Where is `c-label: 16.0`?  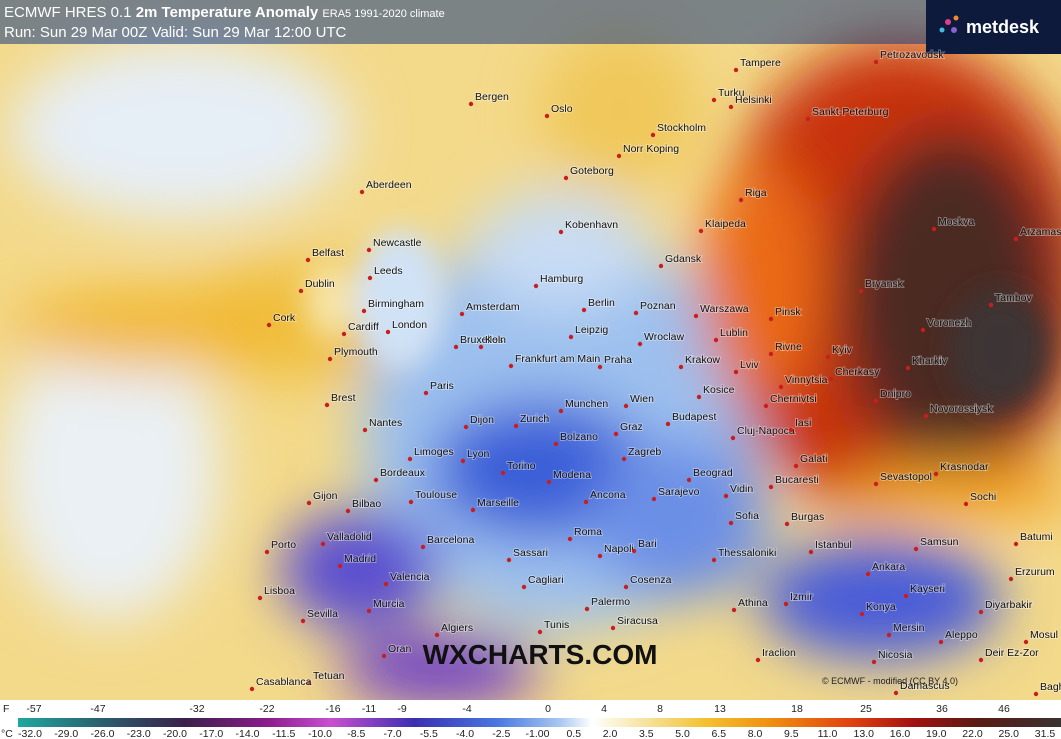 c-label: 16.0 is located at coordinates (900, 733).